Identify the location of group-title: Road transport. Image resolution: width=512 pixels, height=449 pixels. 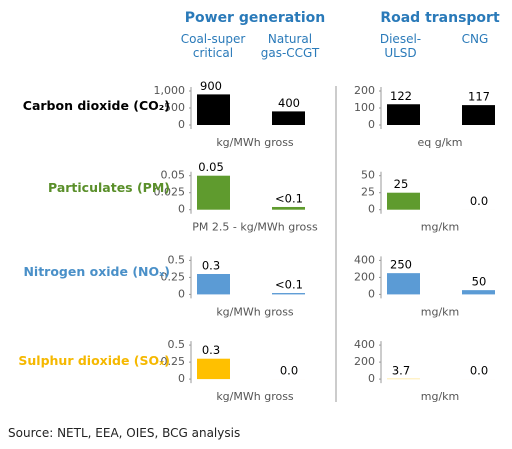
(440, 18).